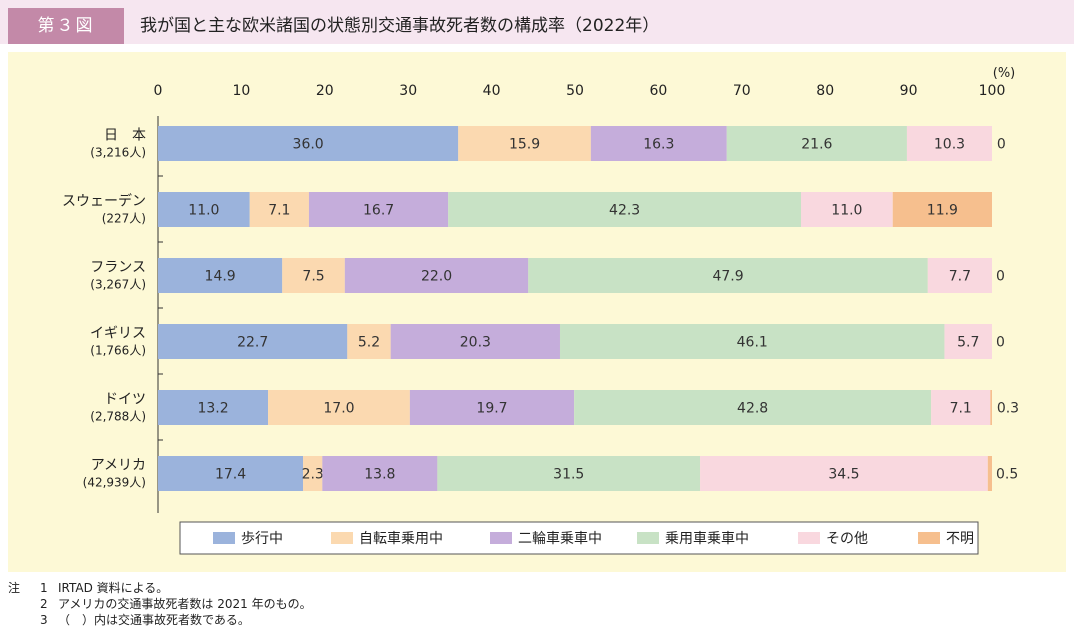 The image size is (1074, 640). What do you see at coordinates (14, 588) in the screenshot?
I see `note-lead: 注` at bounding box center [14, 588].